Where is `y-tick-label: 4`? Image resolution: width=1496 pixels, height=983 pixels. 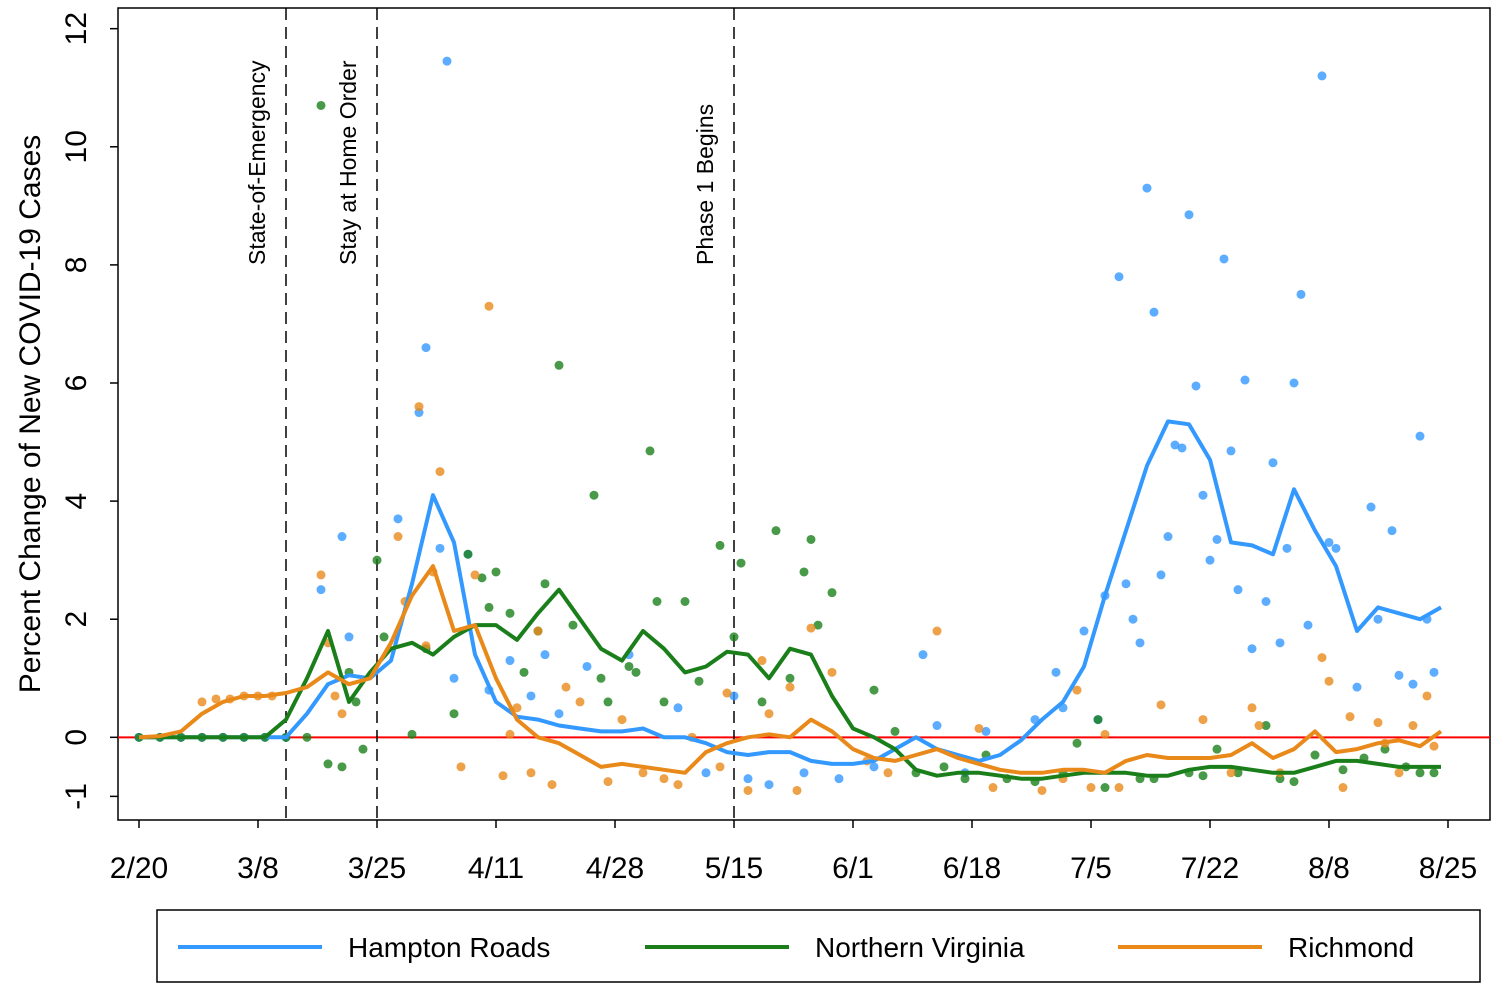
y-tick-label: 4 is located at coordinates (76, 501).